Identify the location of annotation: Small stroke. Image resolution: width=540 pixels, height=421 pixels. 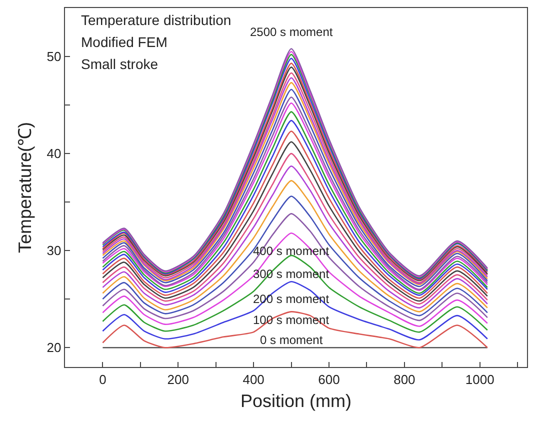
(119, 64).